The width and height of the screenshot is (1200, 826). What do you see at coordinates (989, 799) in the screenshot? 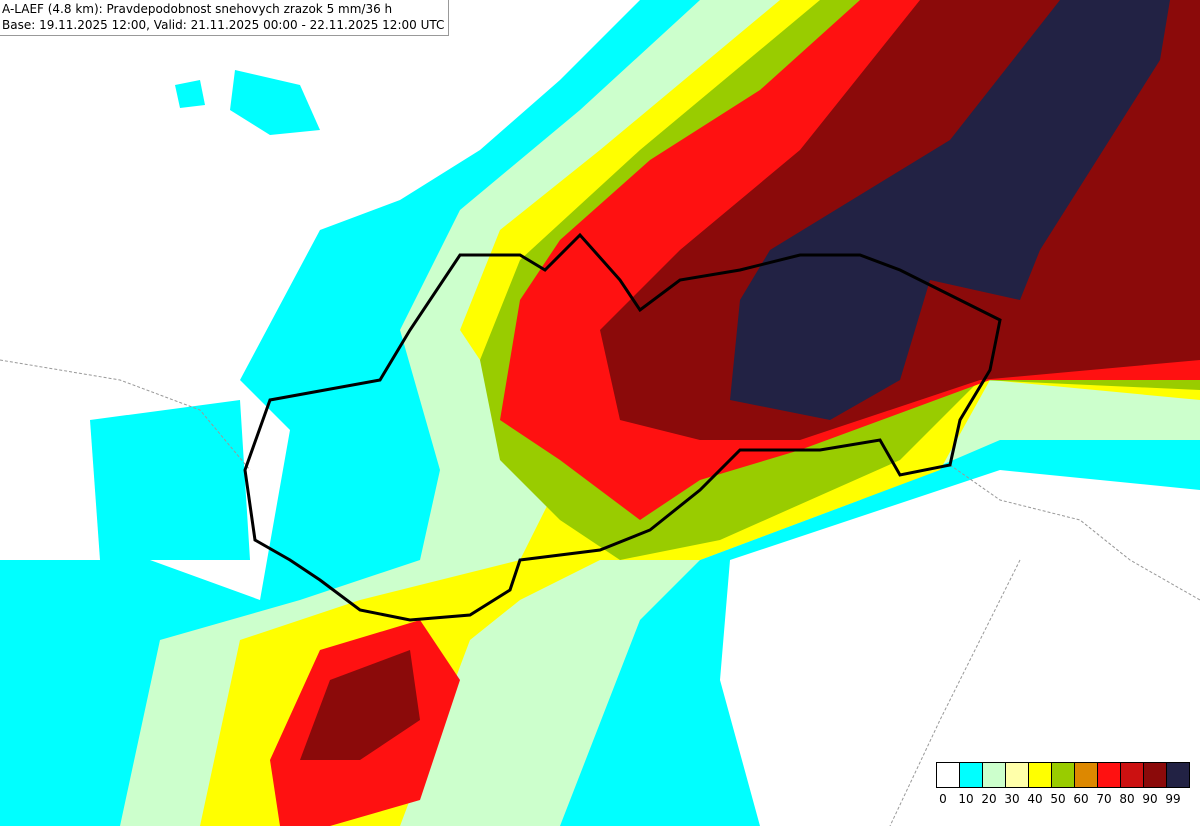
I see `legend-label: 20` at bounding box center [989, 799].